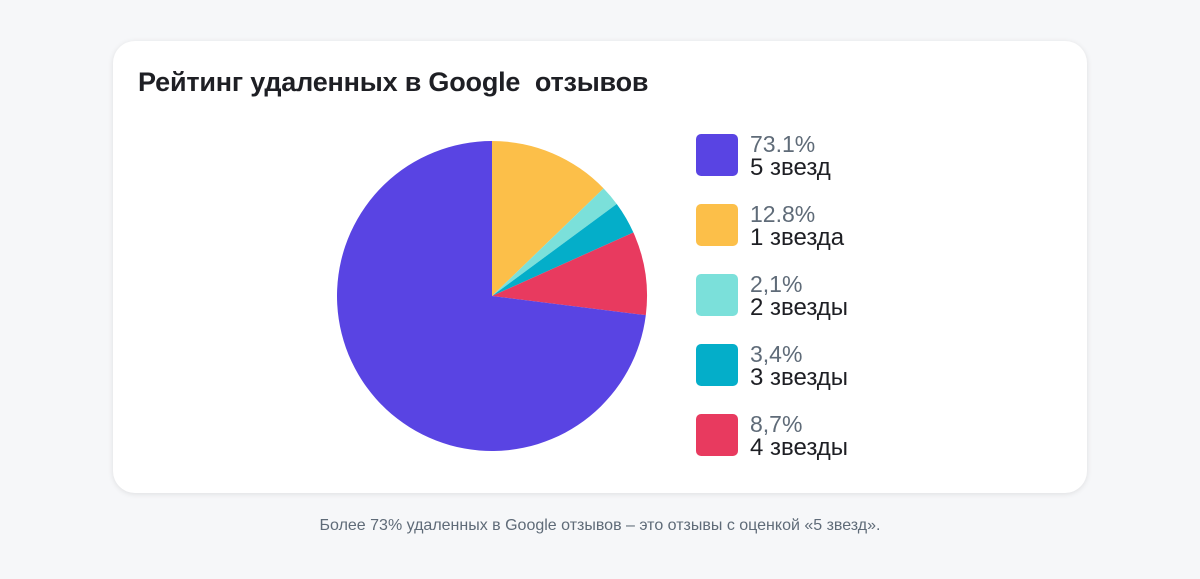  I want to click on legend-label: 4 звезды, so click(799, 447).